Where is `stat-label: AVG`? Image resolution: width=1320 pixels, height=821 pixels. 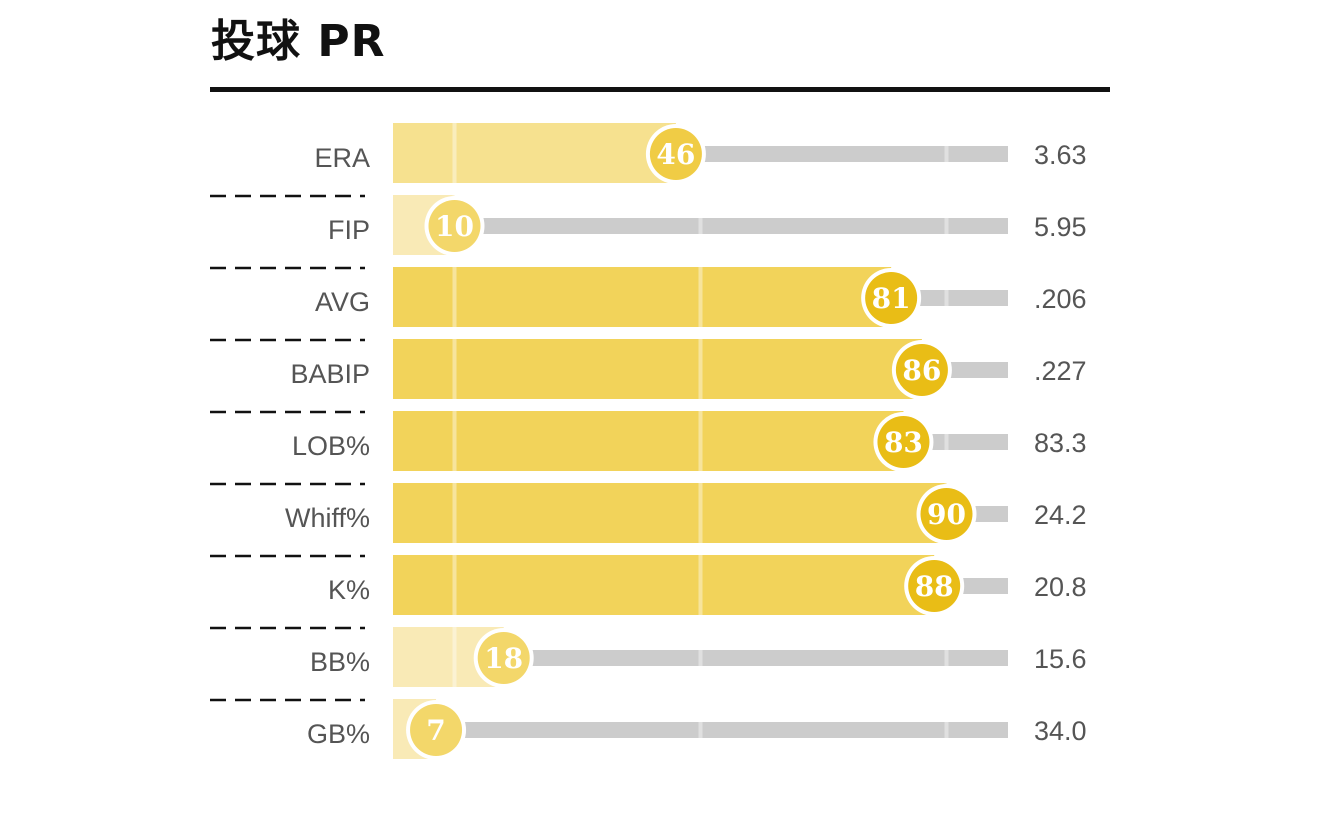
stat-label: AVG is located at coordinates (342, 302).